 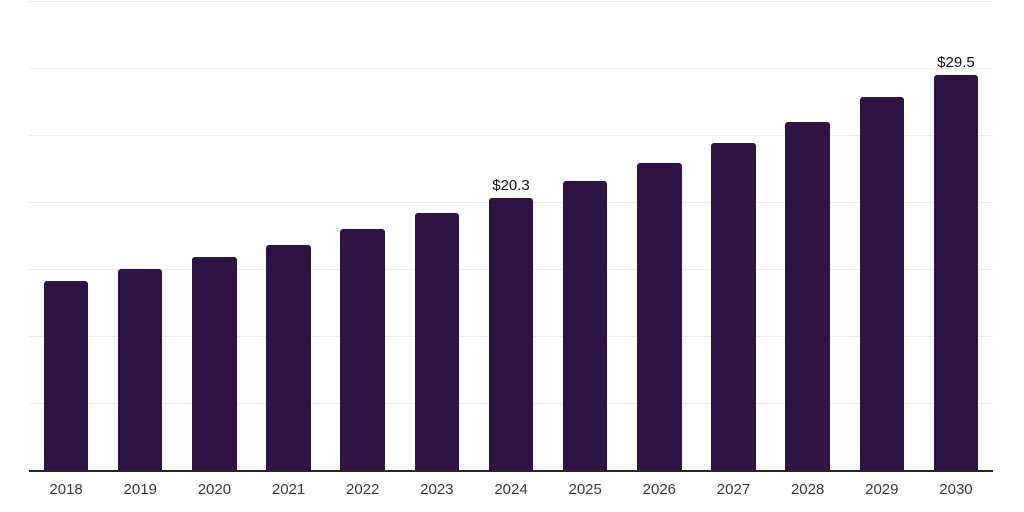 What do you see at coordinates (659, 316) in the screenshot?
I see `bar-2026` at bounding box center [659, 316].